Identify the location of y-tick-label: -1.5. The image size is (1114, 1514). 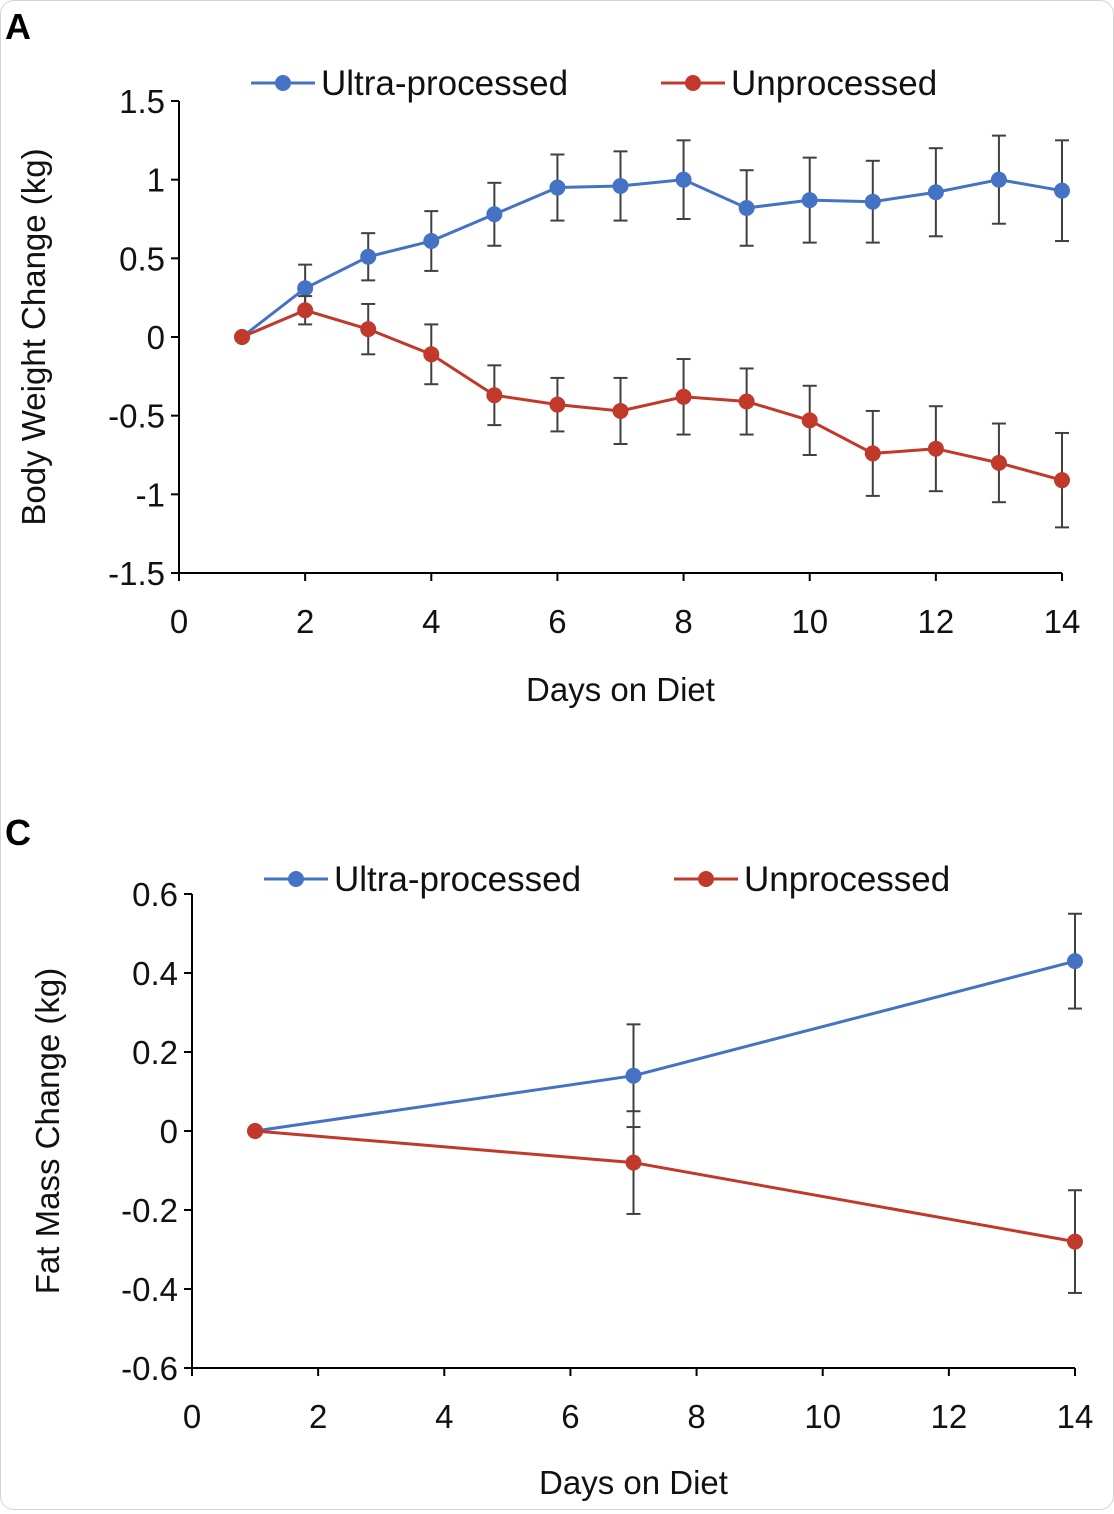
(136, 573).